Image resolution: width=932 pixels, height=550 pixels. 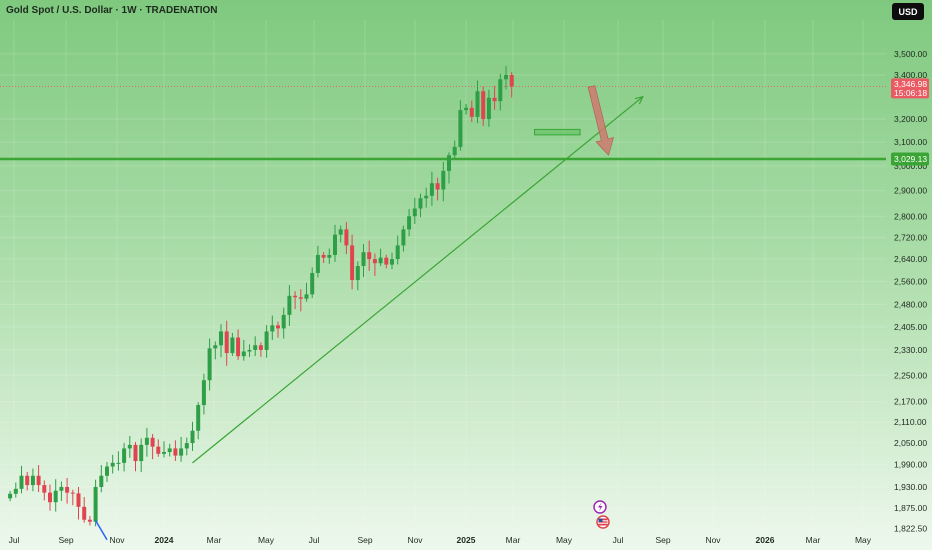 I want to click on drawings-back, so click(x=443, y=123).